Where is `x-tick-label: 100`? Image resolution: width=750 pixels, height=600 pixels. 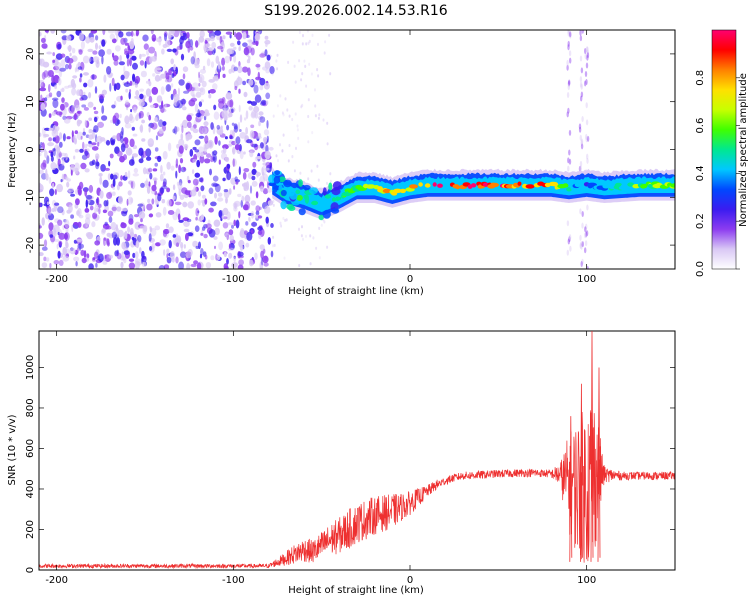
x-tick-label: 100 is located at coordinates (586, 580).